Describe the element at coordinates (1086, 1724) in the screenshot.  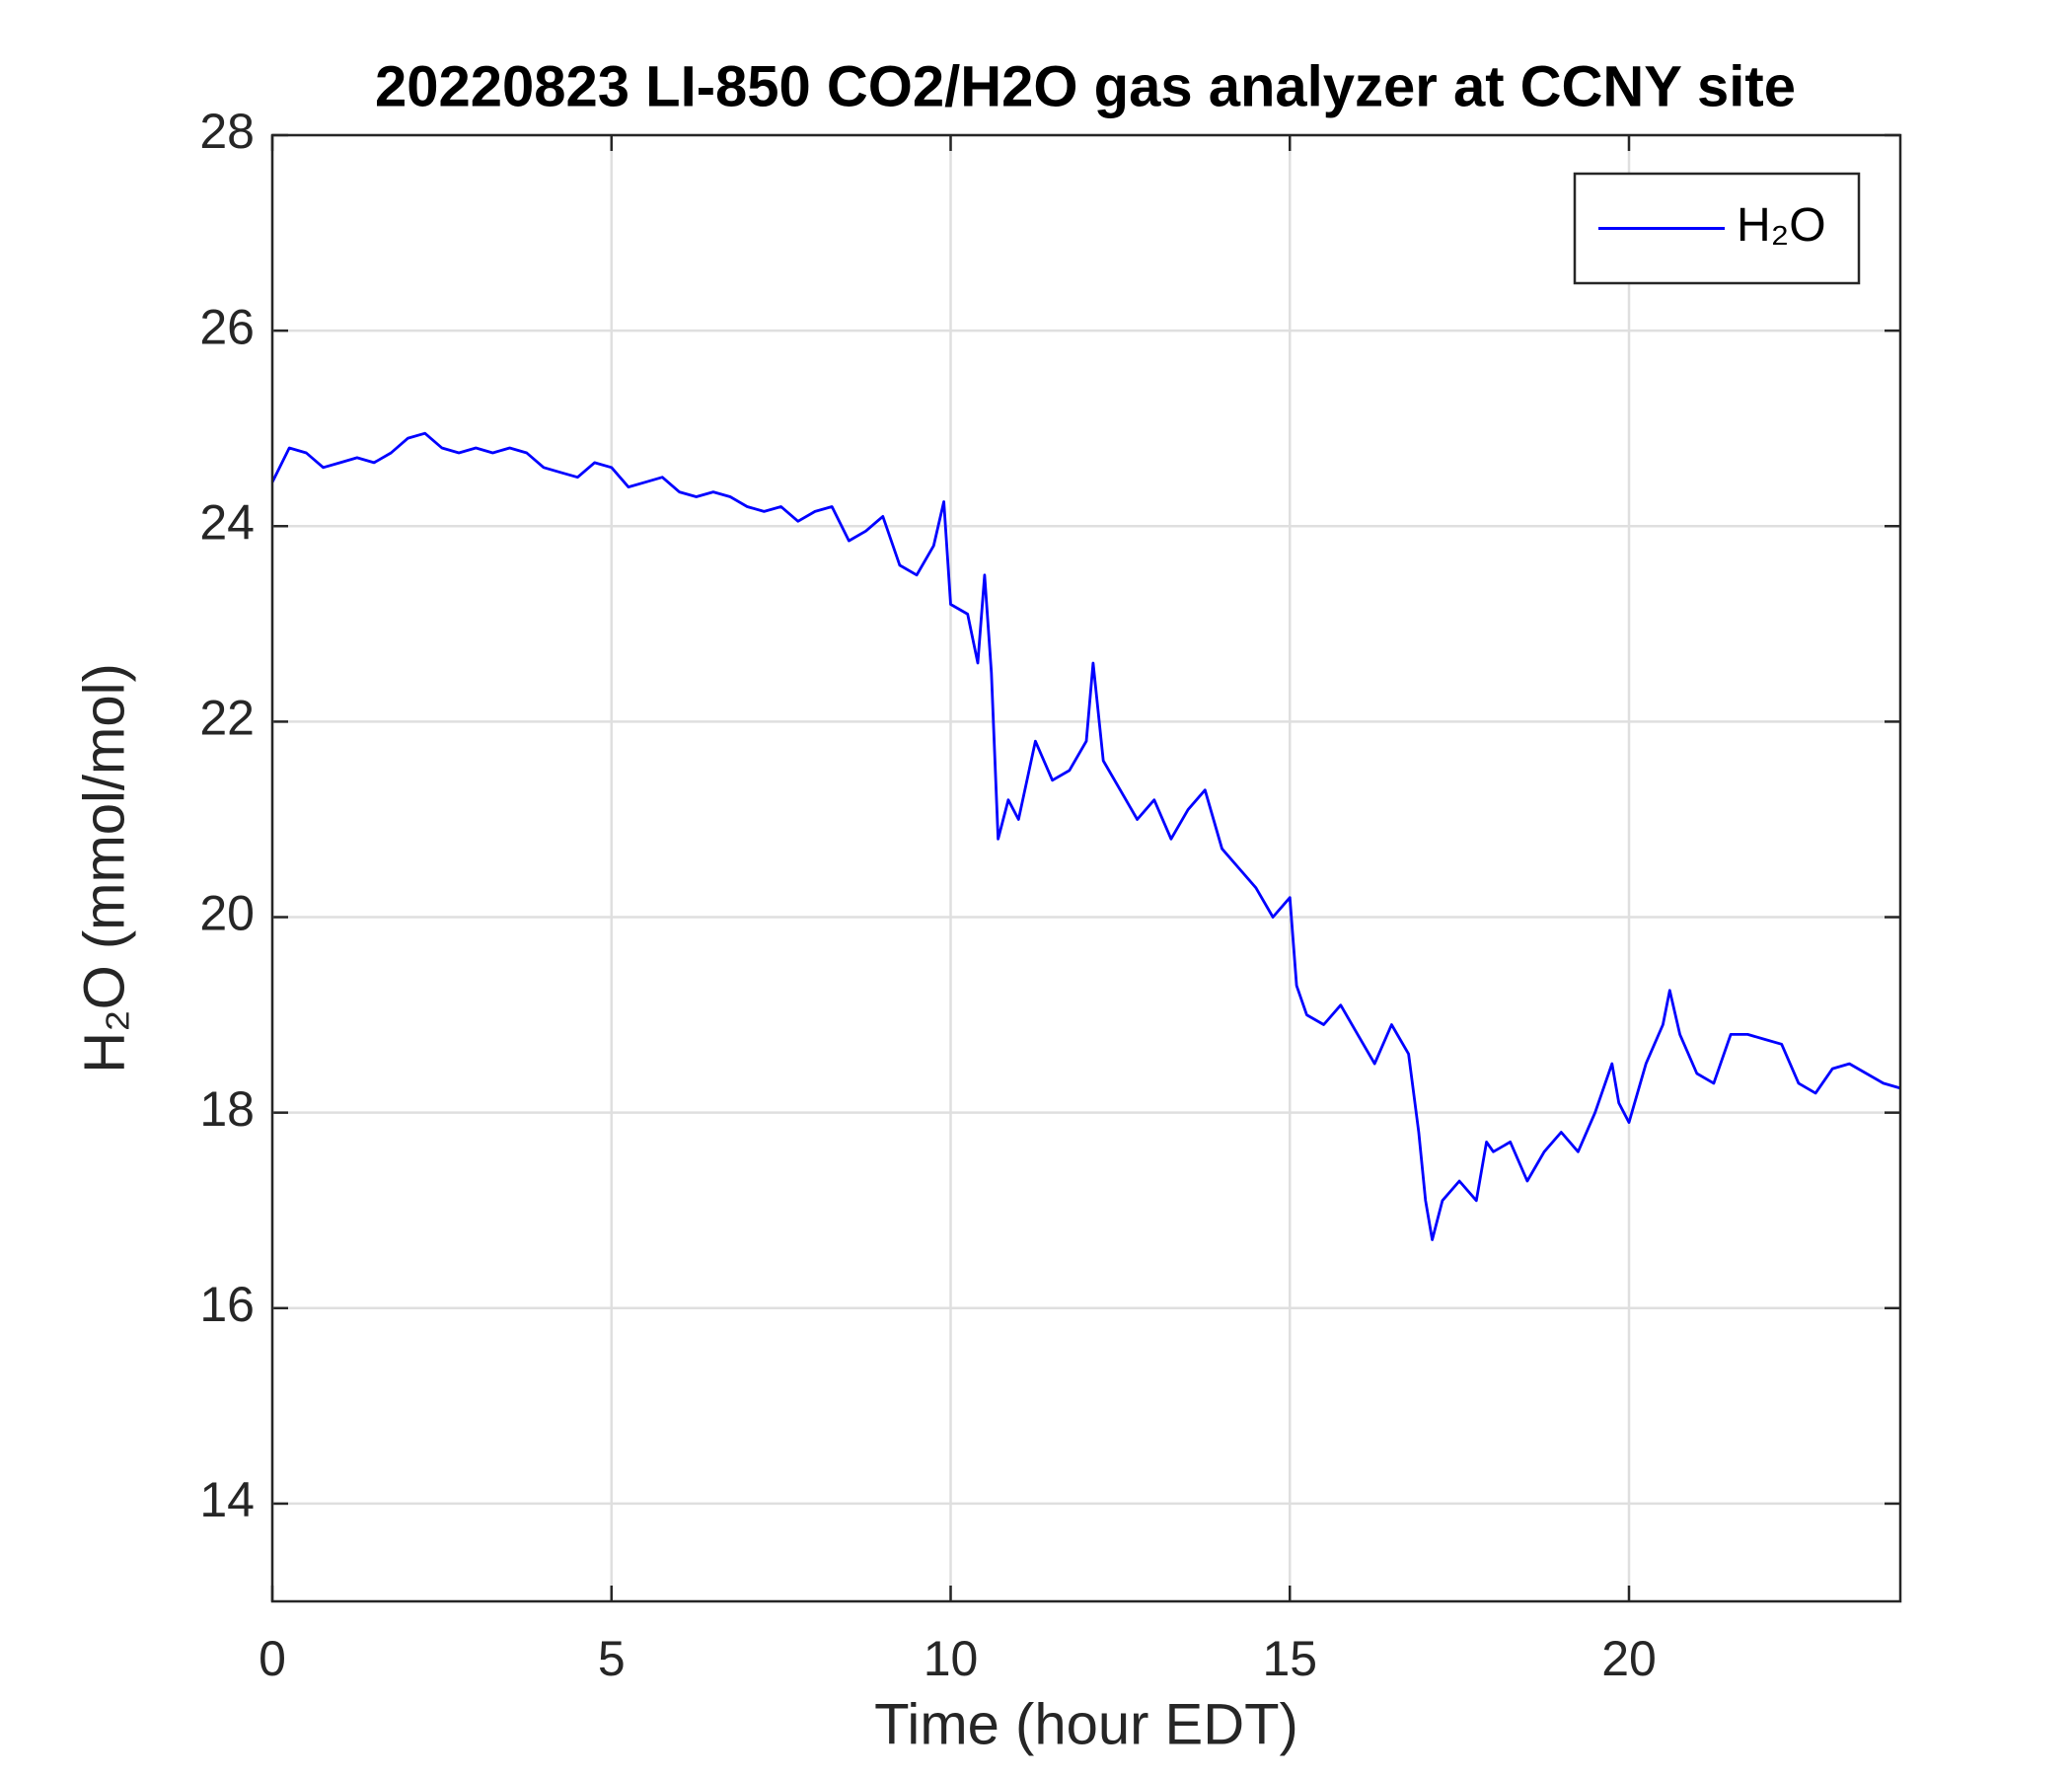
I see `x-axis-label: Time (hour EDT)` at that location.